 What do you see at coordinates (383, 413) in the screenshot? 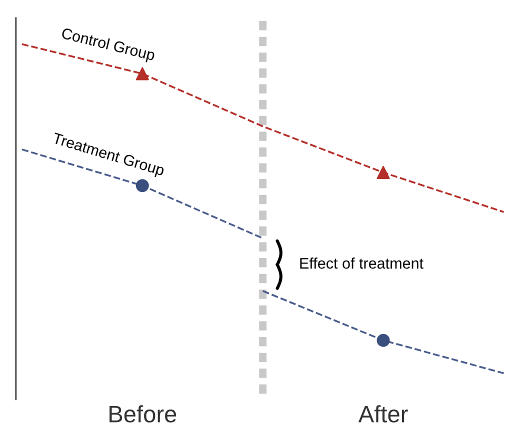
I see `x-tick-label: After` at bounding box center [383, 413].